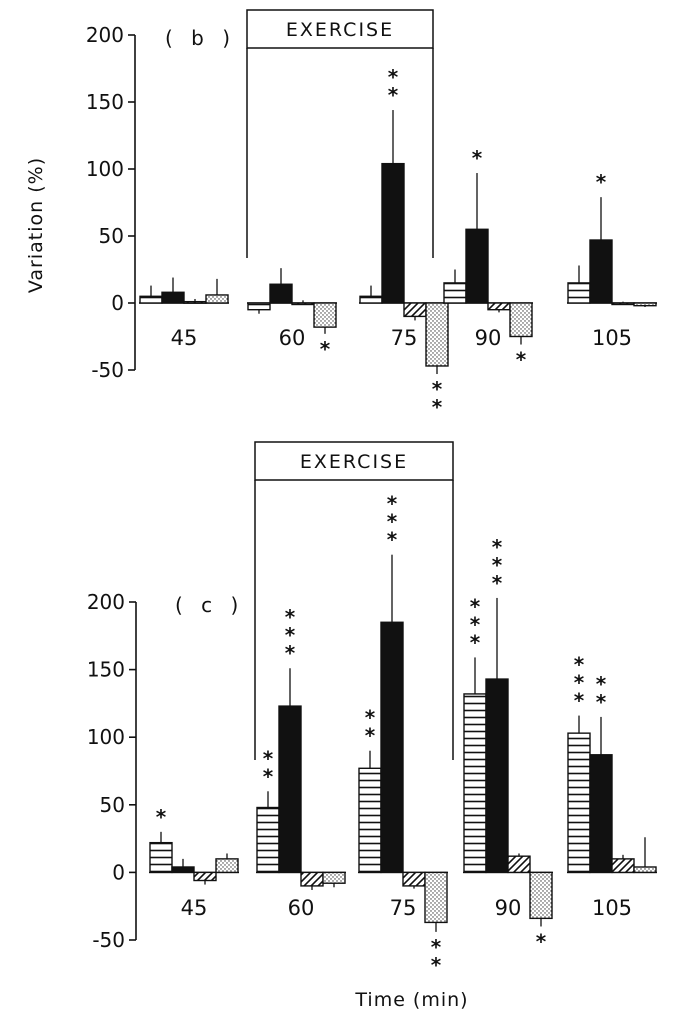 The height and width of the screenshot is (1024, 698). I want to click on panel-c-category-label: 60, so click(301, 908).